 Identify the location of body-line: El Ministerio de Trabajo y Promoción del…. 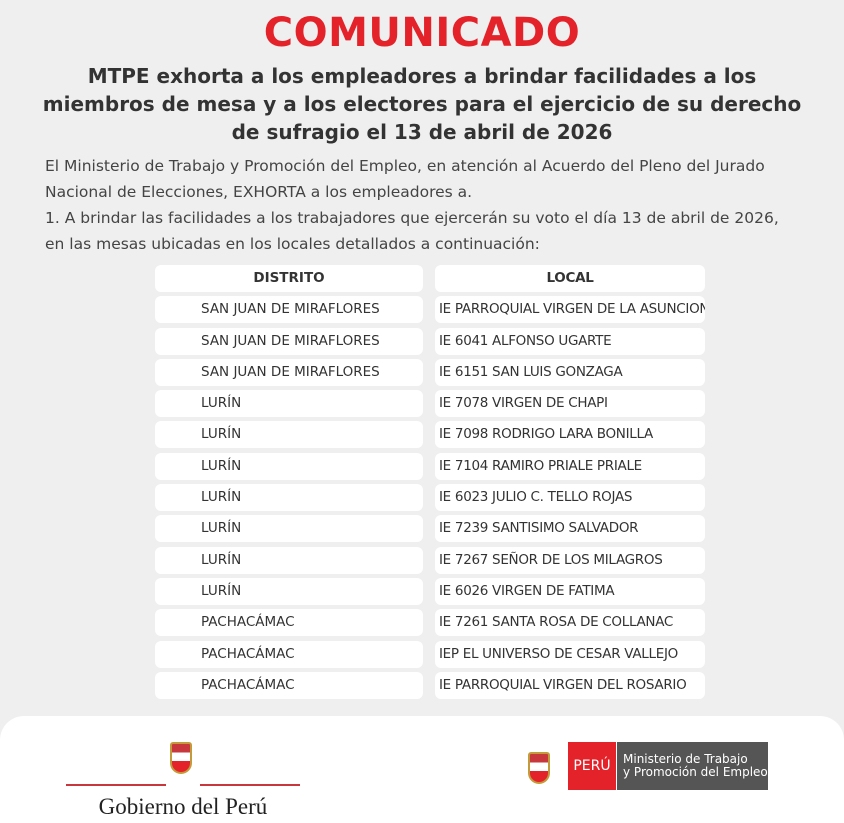
(405, 166).